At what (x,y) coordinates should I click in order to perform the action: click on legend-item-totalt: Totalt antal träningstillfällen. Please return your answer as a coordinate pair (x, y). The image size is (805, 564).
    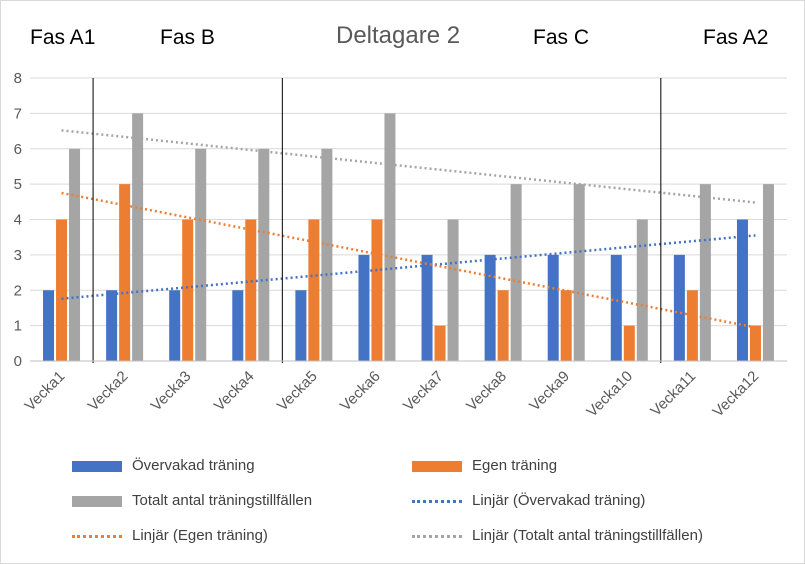
    Looking at the image, I should click on (192, 500).